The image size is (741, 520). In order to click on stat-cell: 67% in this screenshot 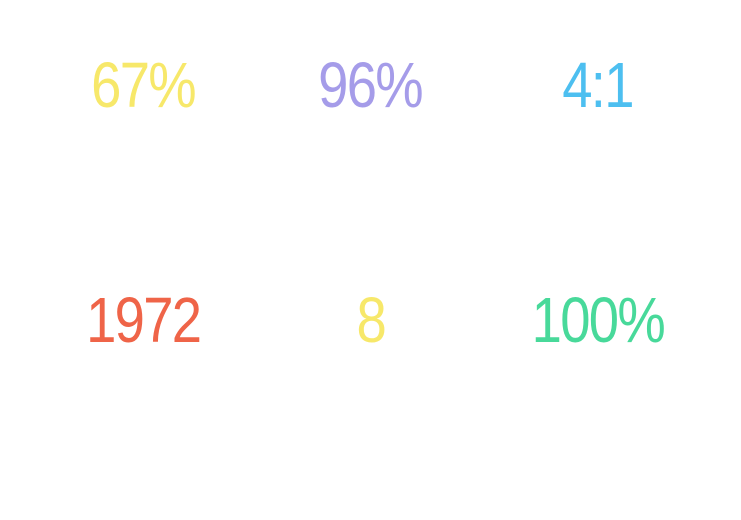, I will do `click(143, 117)`.